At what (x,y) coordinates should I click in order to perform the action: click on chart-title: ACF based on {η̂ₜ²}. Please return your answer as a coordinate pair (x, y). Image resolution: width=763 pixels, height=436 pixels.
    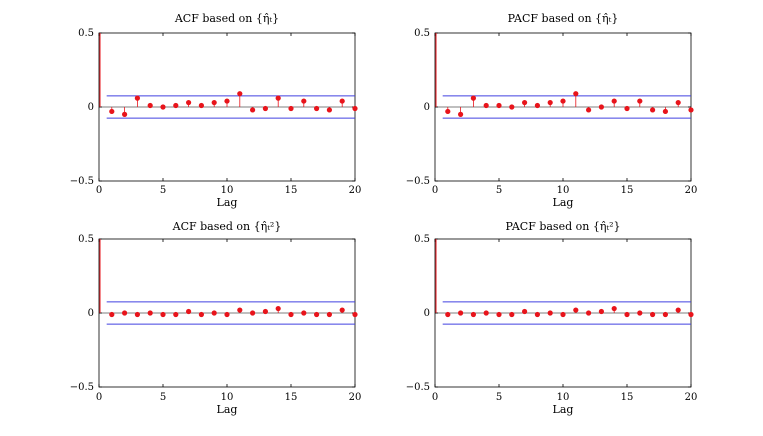
    Looking at the image, I should click on (227, 226).